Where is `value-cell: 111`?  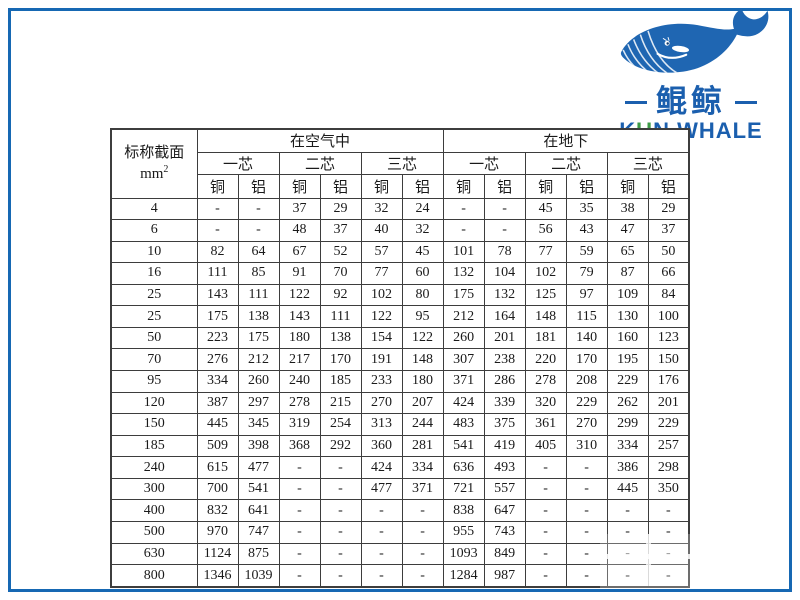
value-cell: 111 is located at coordinates (340, 316).